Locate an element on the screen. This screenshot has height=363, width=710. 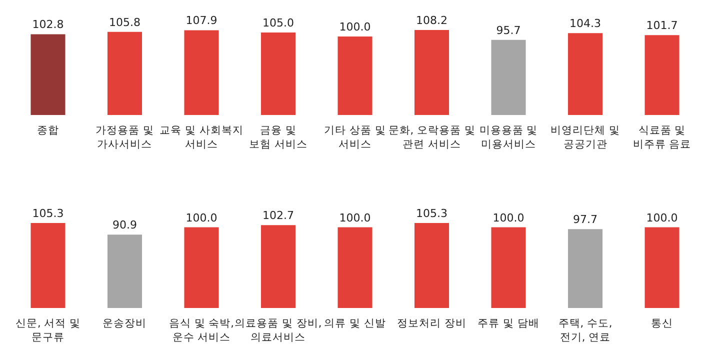
x-tick-label: 비영리단체 및 공공기관 is located at coordinates (585, 137).